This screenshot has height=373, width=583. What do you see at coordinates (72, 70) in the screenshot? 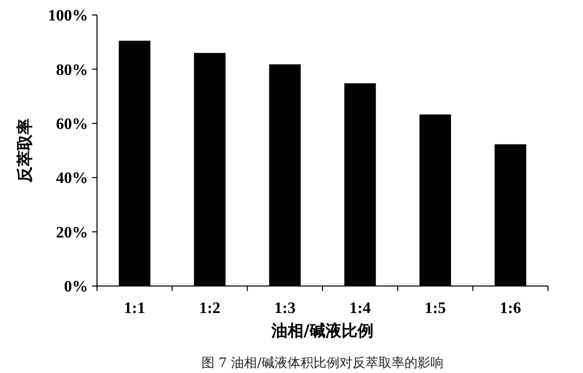
I see `y-tick-label: 80%` at bounding box center [72, 70].